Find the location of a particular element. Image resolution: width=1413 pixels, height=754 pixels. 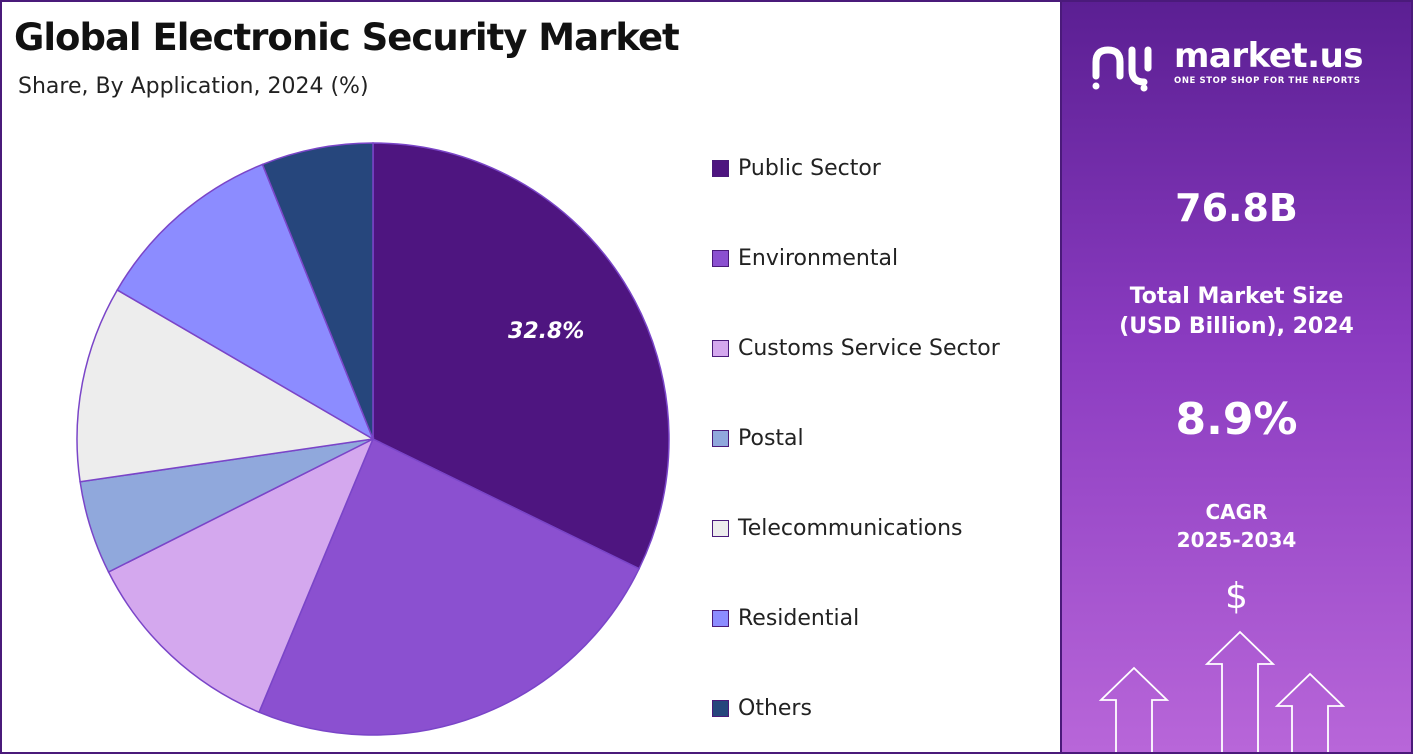

growth-arrows-icon is located at coordinates (1222, 691).